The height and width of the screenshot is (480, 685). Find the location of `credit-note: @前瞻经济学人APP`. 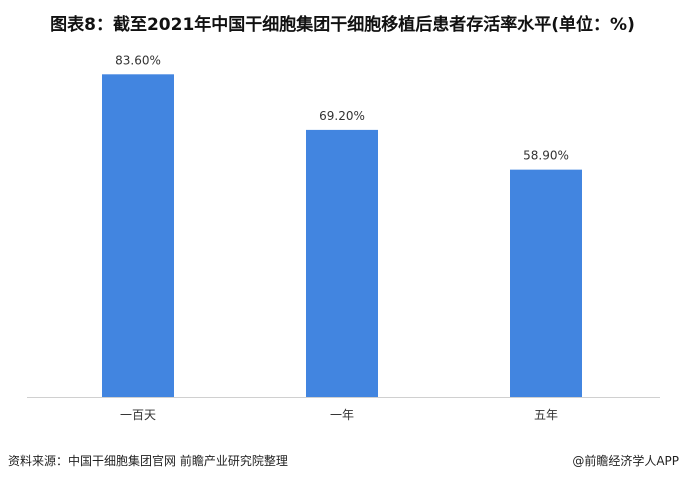

credit-note: @前瞻经济学人APP is located at coordinates (625, 461).